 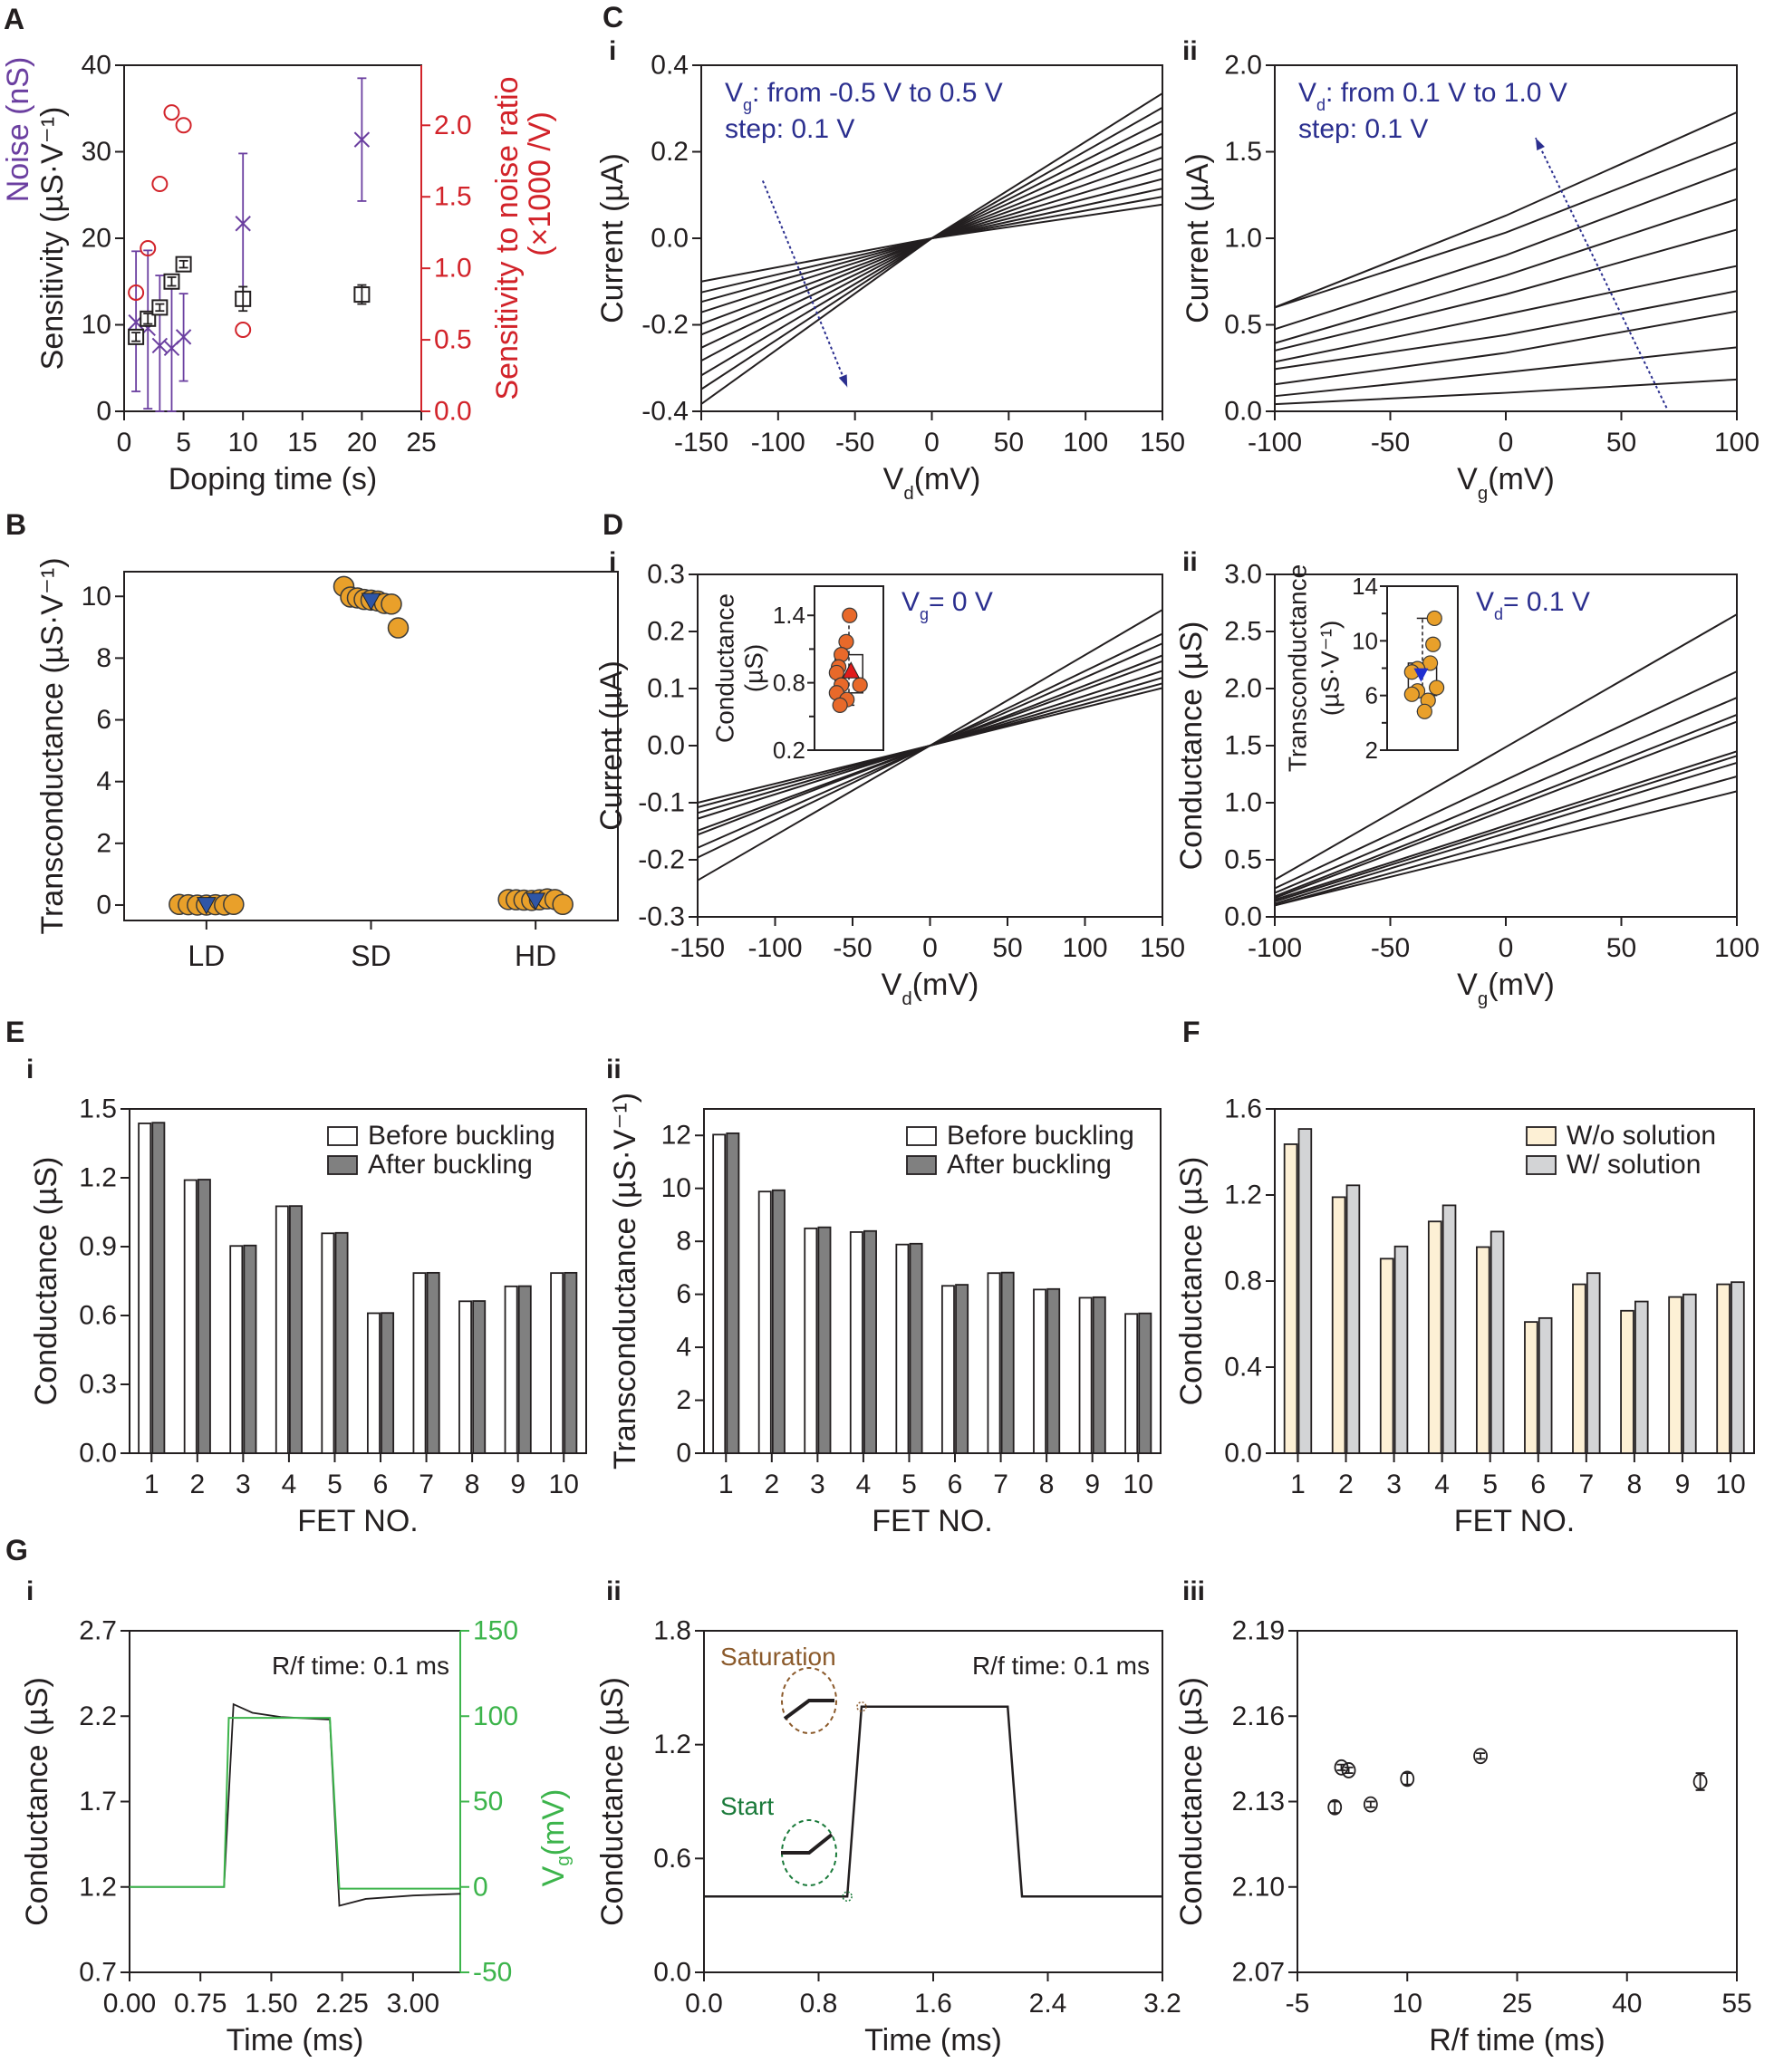 I want to click on y-tick-label: 0.4, so click(x=670, y=66).